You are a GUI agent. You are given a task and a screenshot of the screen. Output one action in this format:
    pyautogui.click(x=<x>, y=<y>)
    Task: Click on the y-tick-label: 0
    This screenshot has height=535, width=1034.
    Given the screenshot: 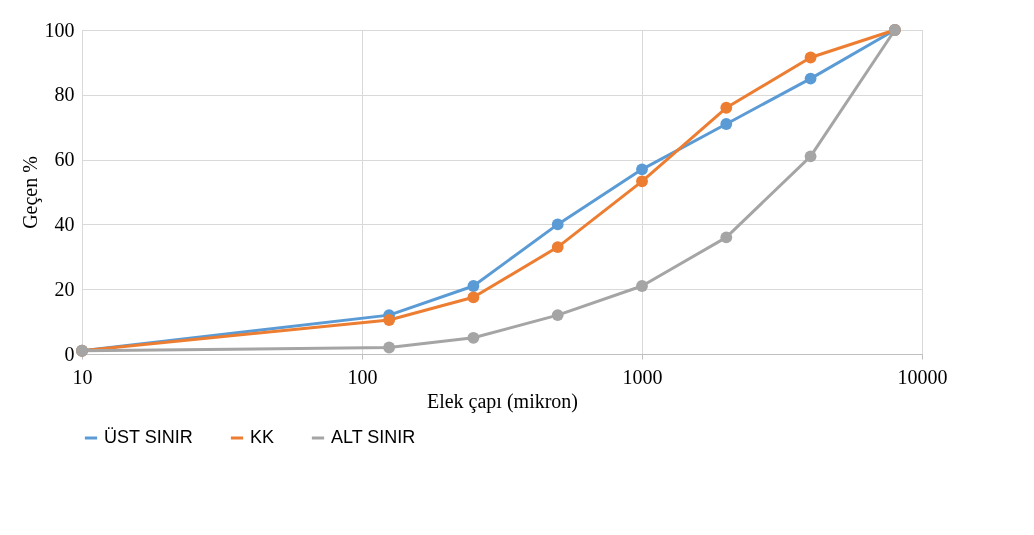 What is the action you would take?
    pyautogui.click(x=69, y=353)
    